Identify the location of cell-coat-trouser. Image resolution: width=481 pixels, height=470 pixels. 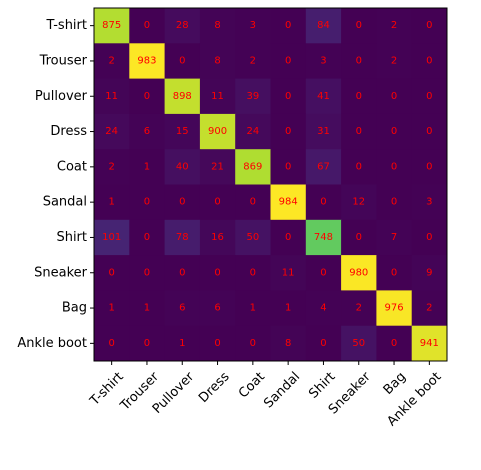
(147, 167).